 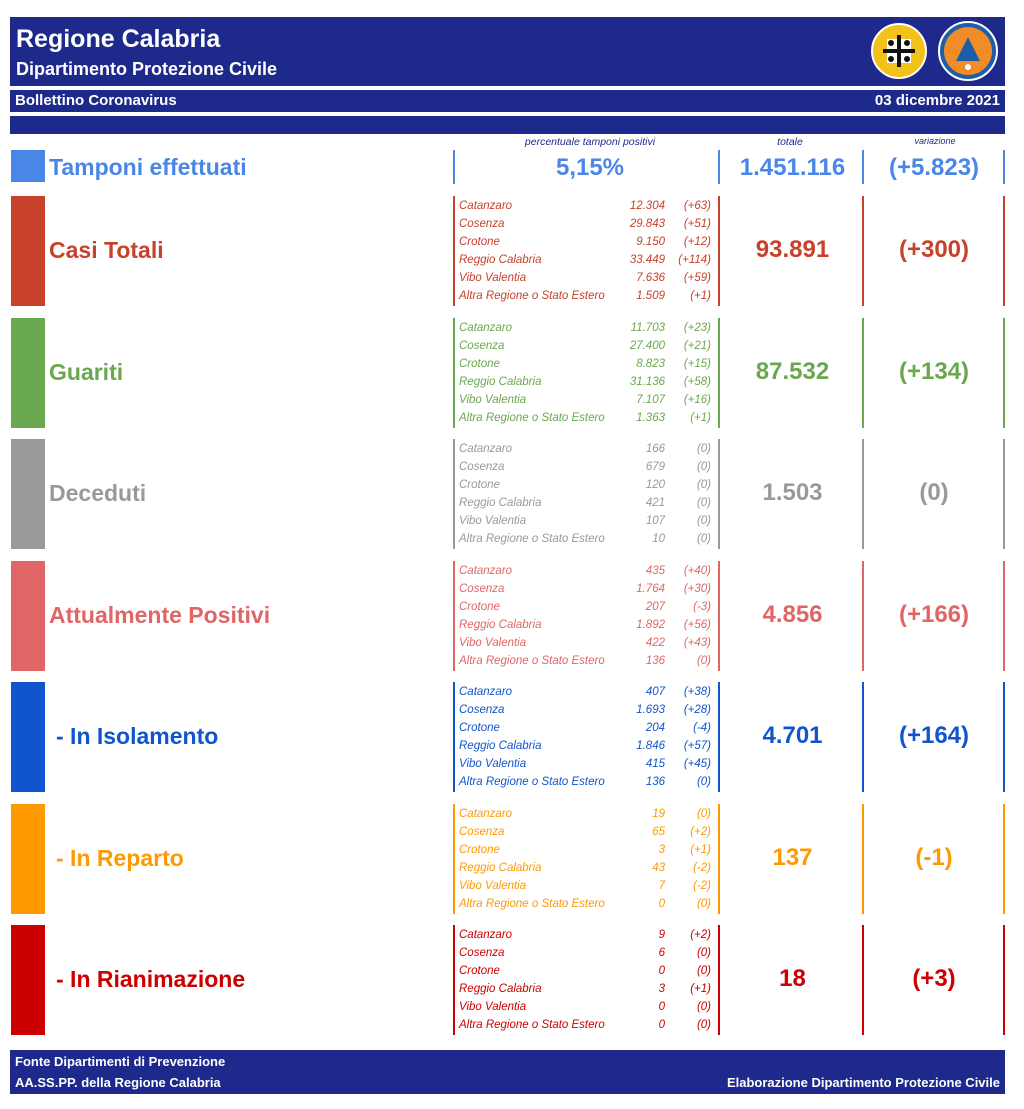 I want to click on region-value: 679, so click(x=655, y=467).